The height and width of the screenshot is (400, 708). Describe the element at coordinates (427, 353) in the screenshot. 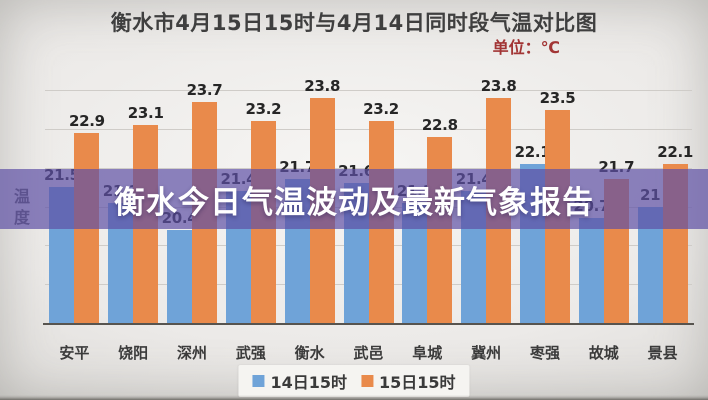

I see `x-axis-label-阜城: 阜城` at that location.